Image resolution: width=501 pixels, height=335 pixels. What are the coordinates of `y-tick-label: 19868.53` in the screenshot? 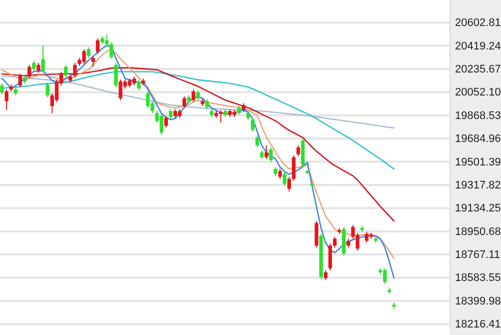 It's located at (478, 116).